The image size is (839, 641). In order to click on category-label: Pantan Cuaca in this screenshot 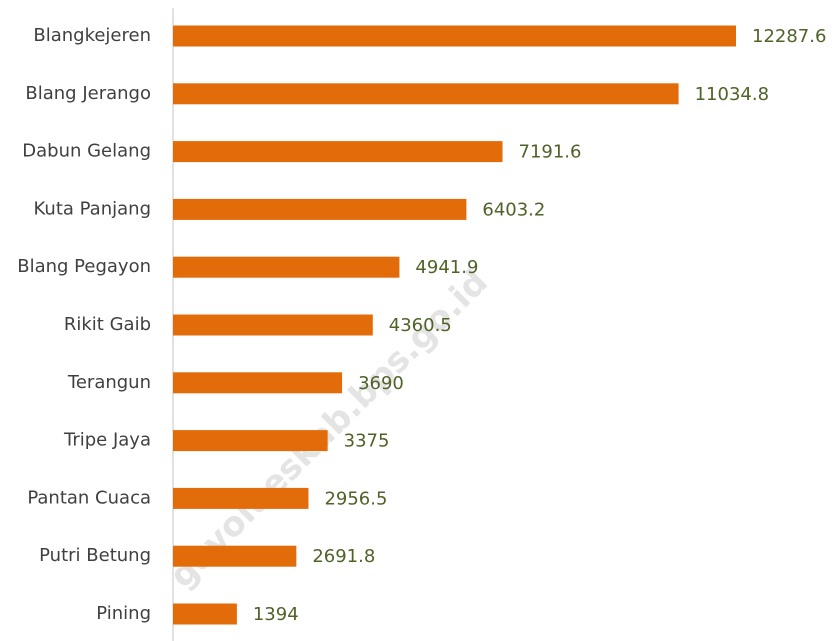, I will do `click(89, 497)`.